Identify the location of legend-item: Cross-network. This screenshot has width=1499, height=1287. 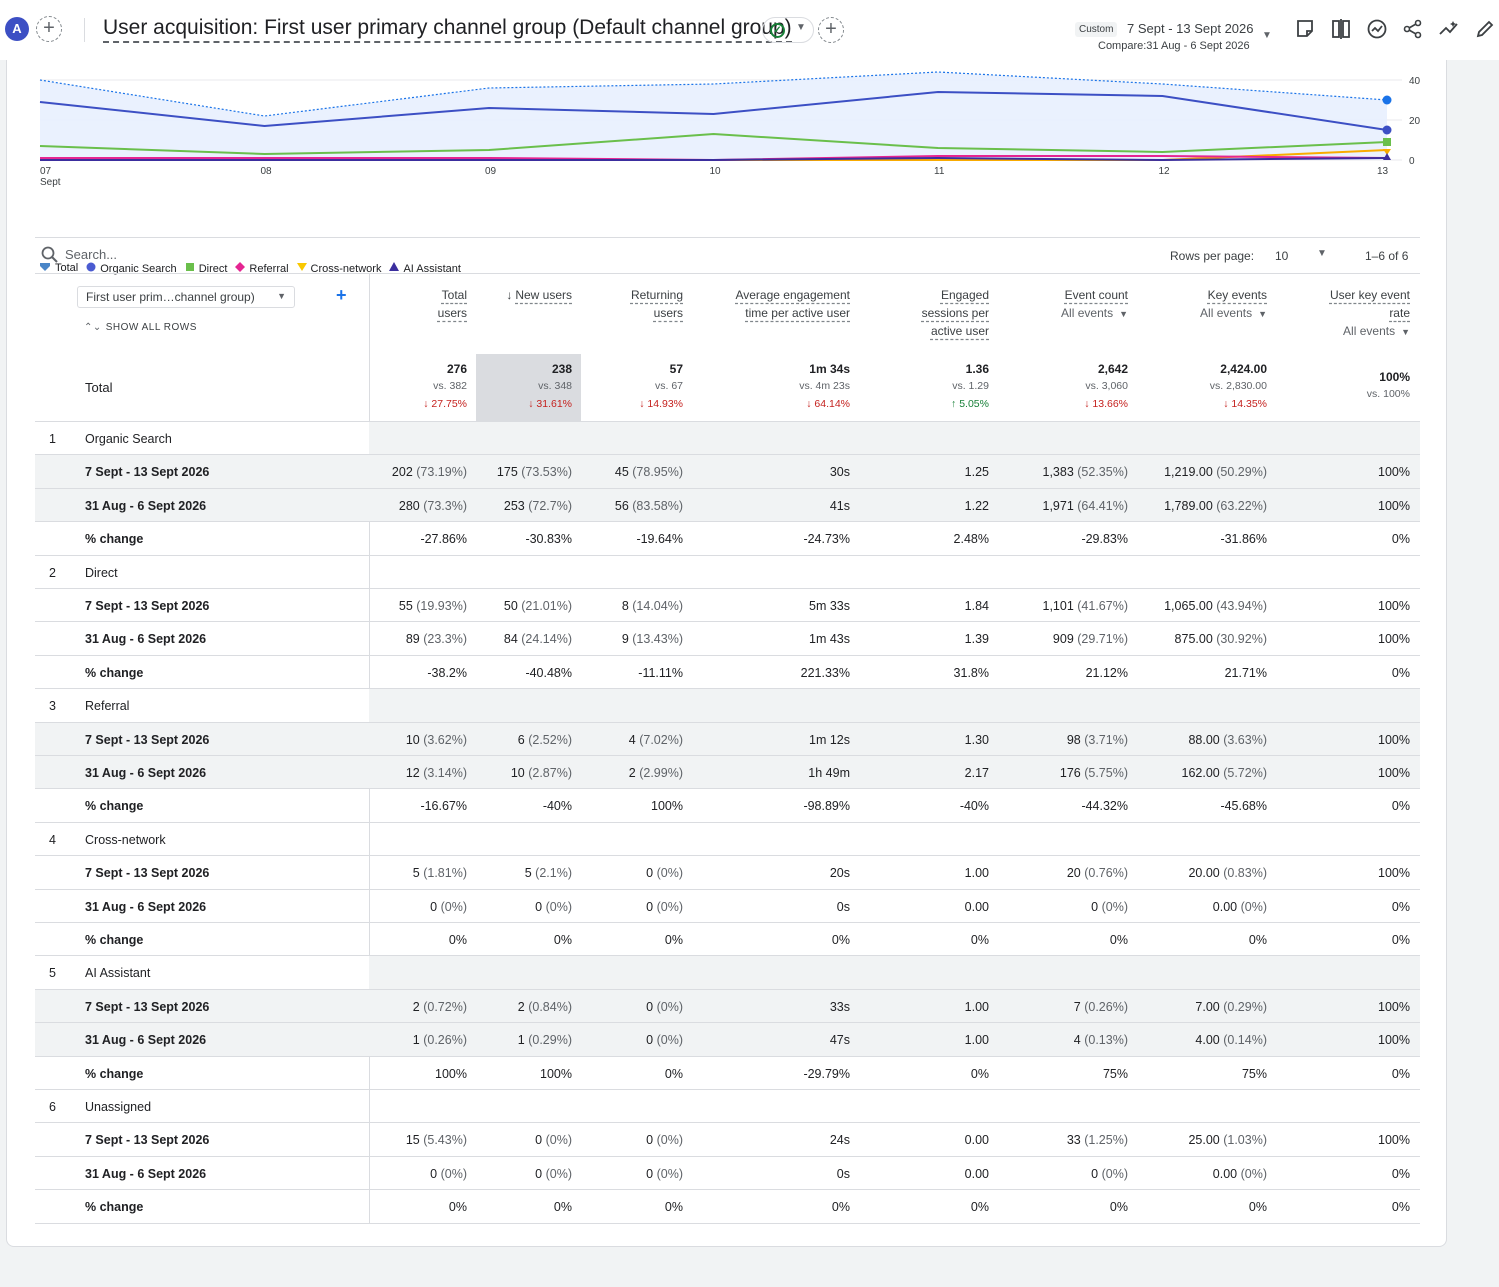
(338, 268).